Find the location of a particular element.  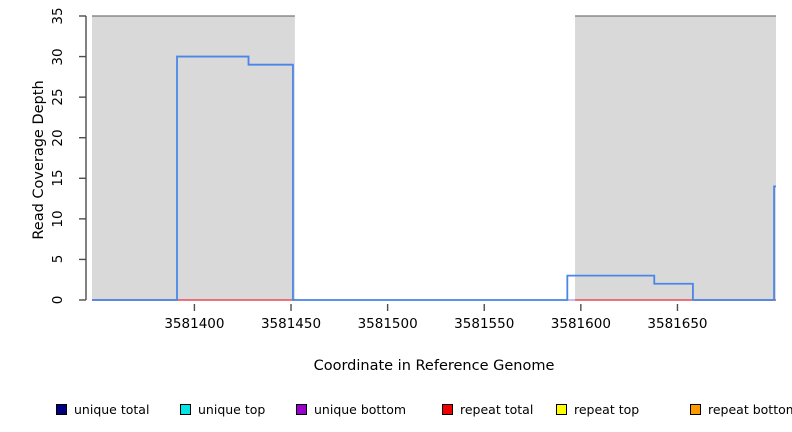

y-tick-label: 5 is located at coordinates (58, 259).